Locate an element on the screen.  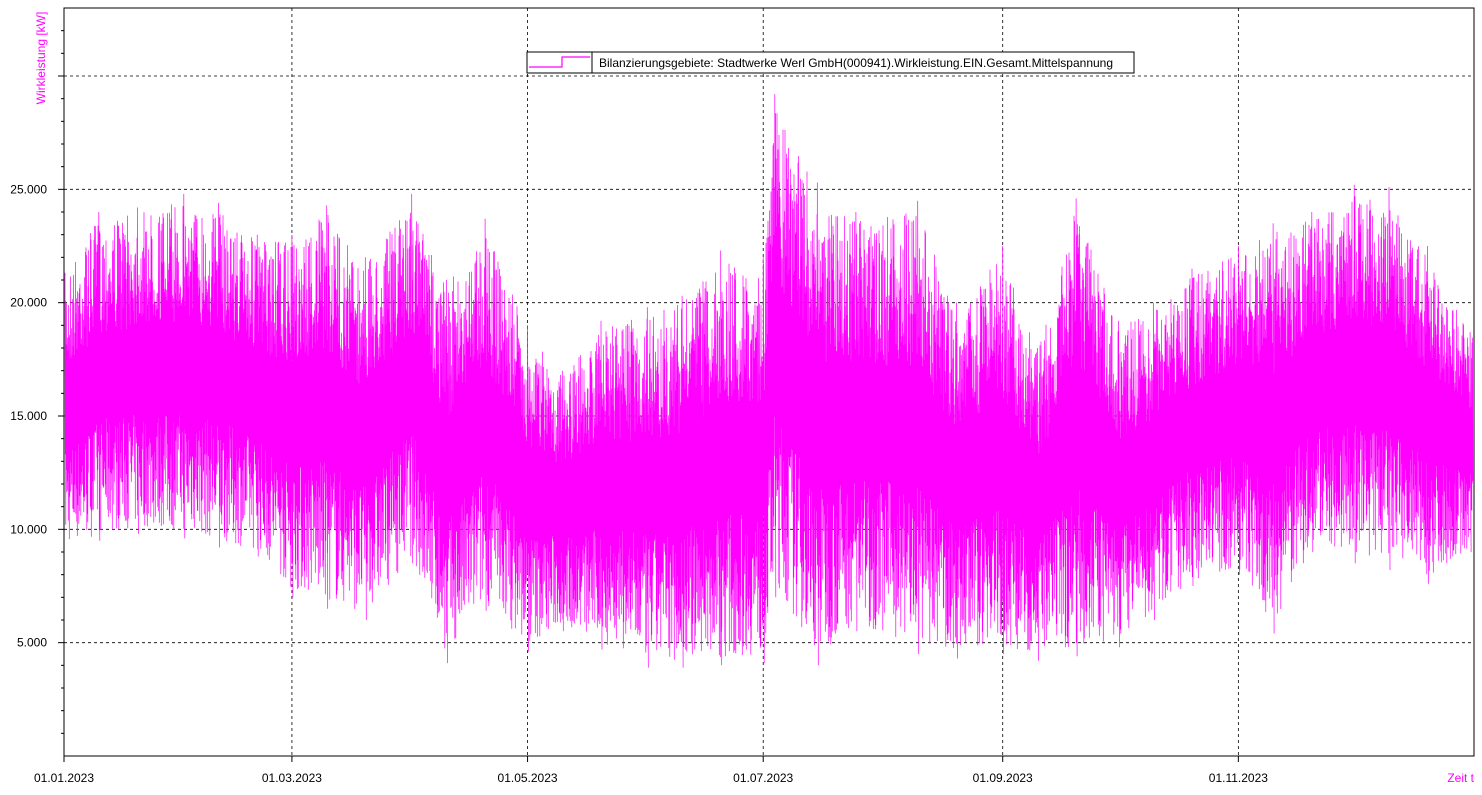
legend-box is located at coordinates (830, 62).